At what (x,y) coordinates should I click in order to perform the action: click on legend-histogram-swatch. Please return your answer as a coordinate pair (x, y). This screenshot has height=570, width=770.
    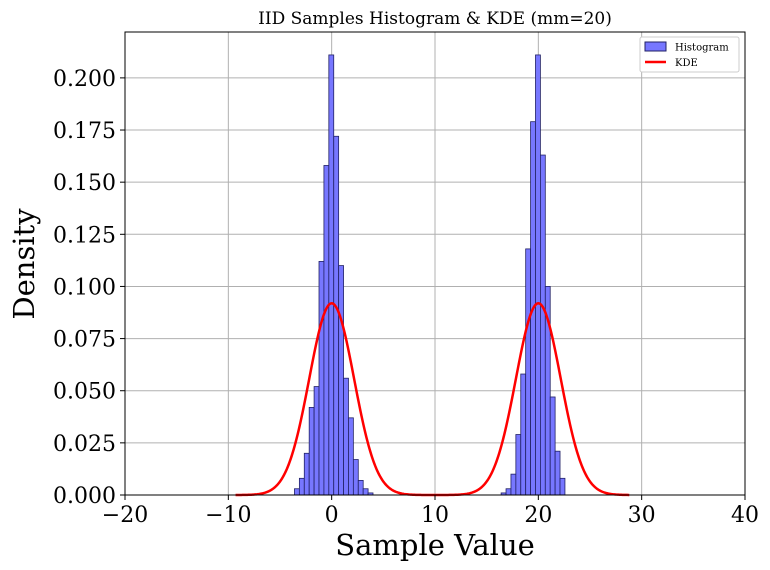
    Looking at the image, I should click on (655, 46).